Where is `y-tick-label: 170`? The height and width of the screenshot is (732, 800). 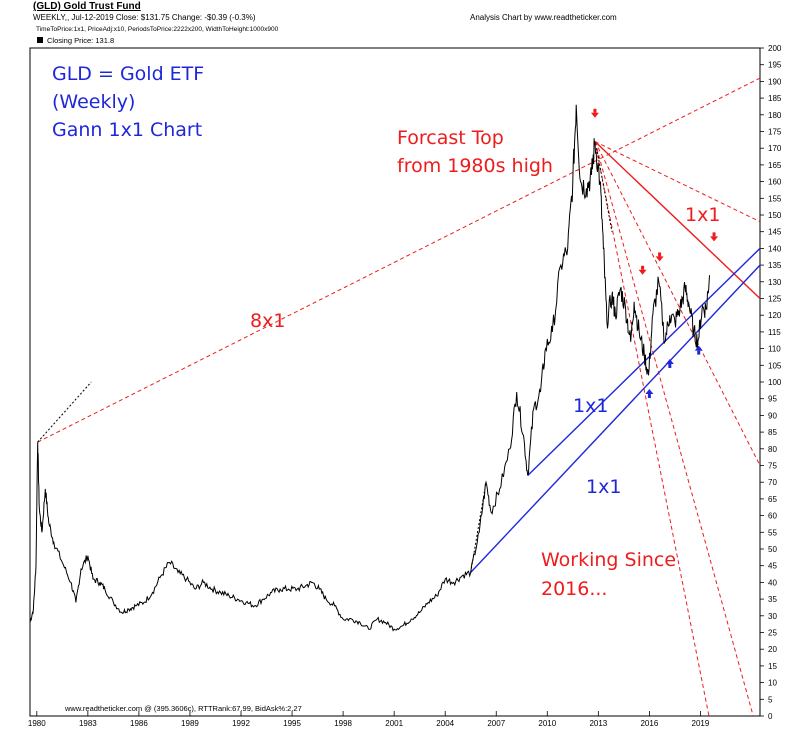 y-tick-label: 170 is located at coordinates (775, 148).